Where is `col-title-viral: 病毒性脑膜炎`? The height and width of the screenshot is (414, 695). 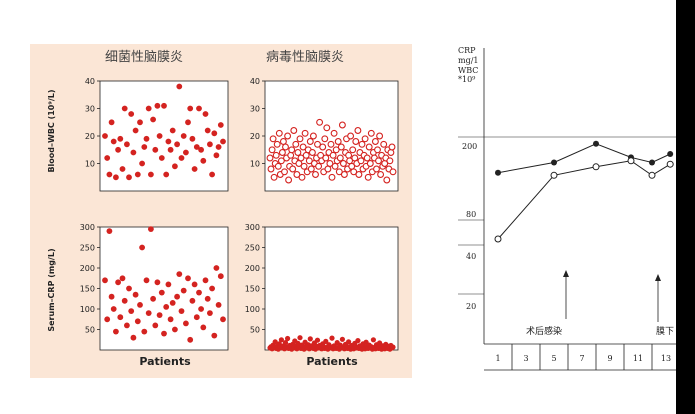
col-title-viral: 病毒性脑膜炎 is located at coordinates (305, 57).